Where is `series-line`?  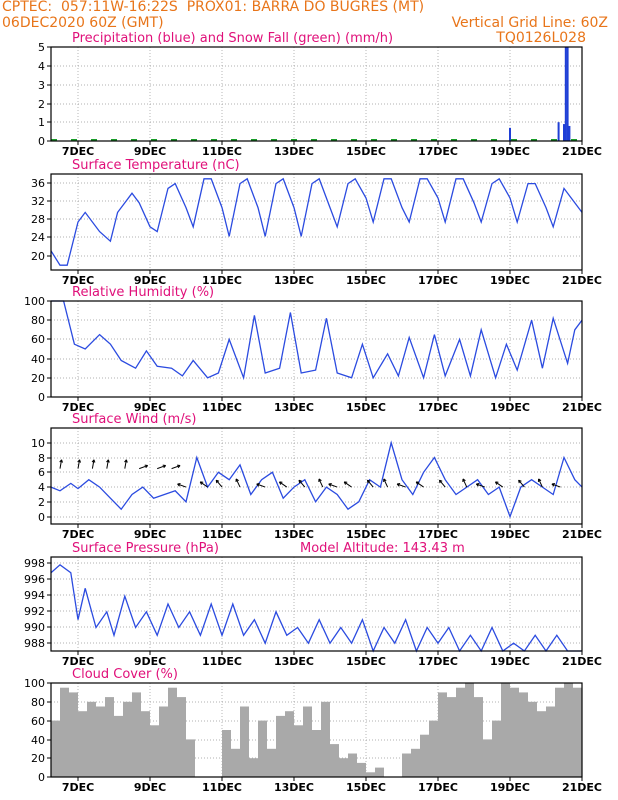
series-line is located at coordinates (316, 479).